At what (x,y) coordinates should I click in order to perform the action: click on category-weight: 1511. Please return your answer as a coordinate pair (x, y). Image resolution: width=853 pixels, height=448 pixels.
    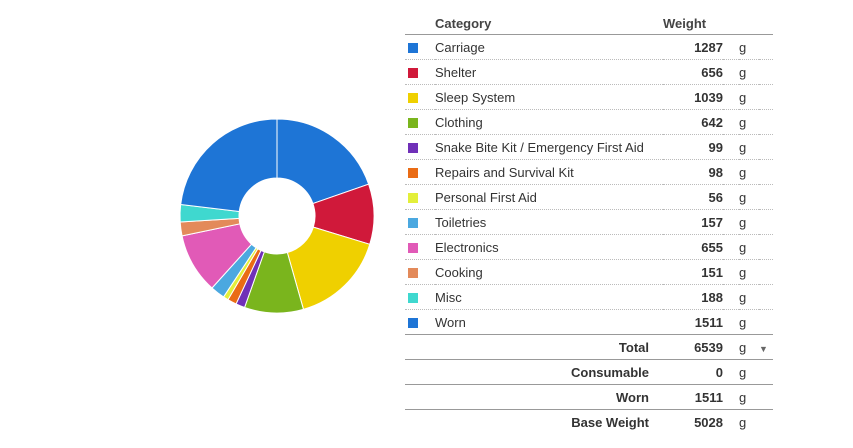
    Looking at the image, I should click on (693, 322).